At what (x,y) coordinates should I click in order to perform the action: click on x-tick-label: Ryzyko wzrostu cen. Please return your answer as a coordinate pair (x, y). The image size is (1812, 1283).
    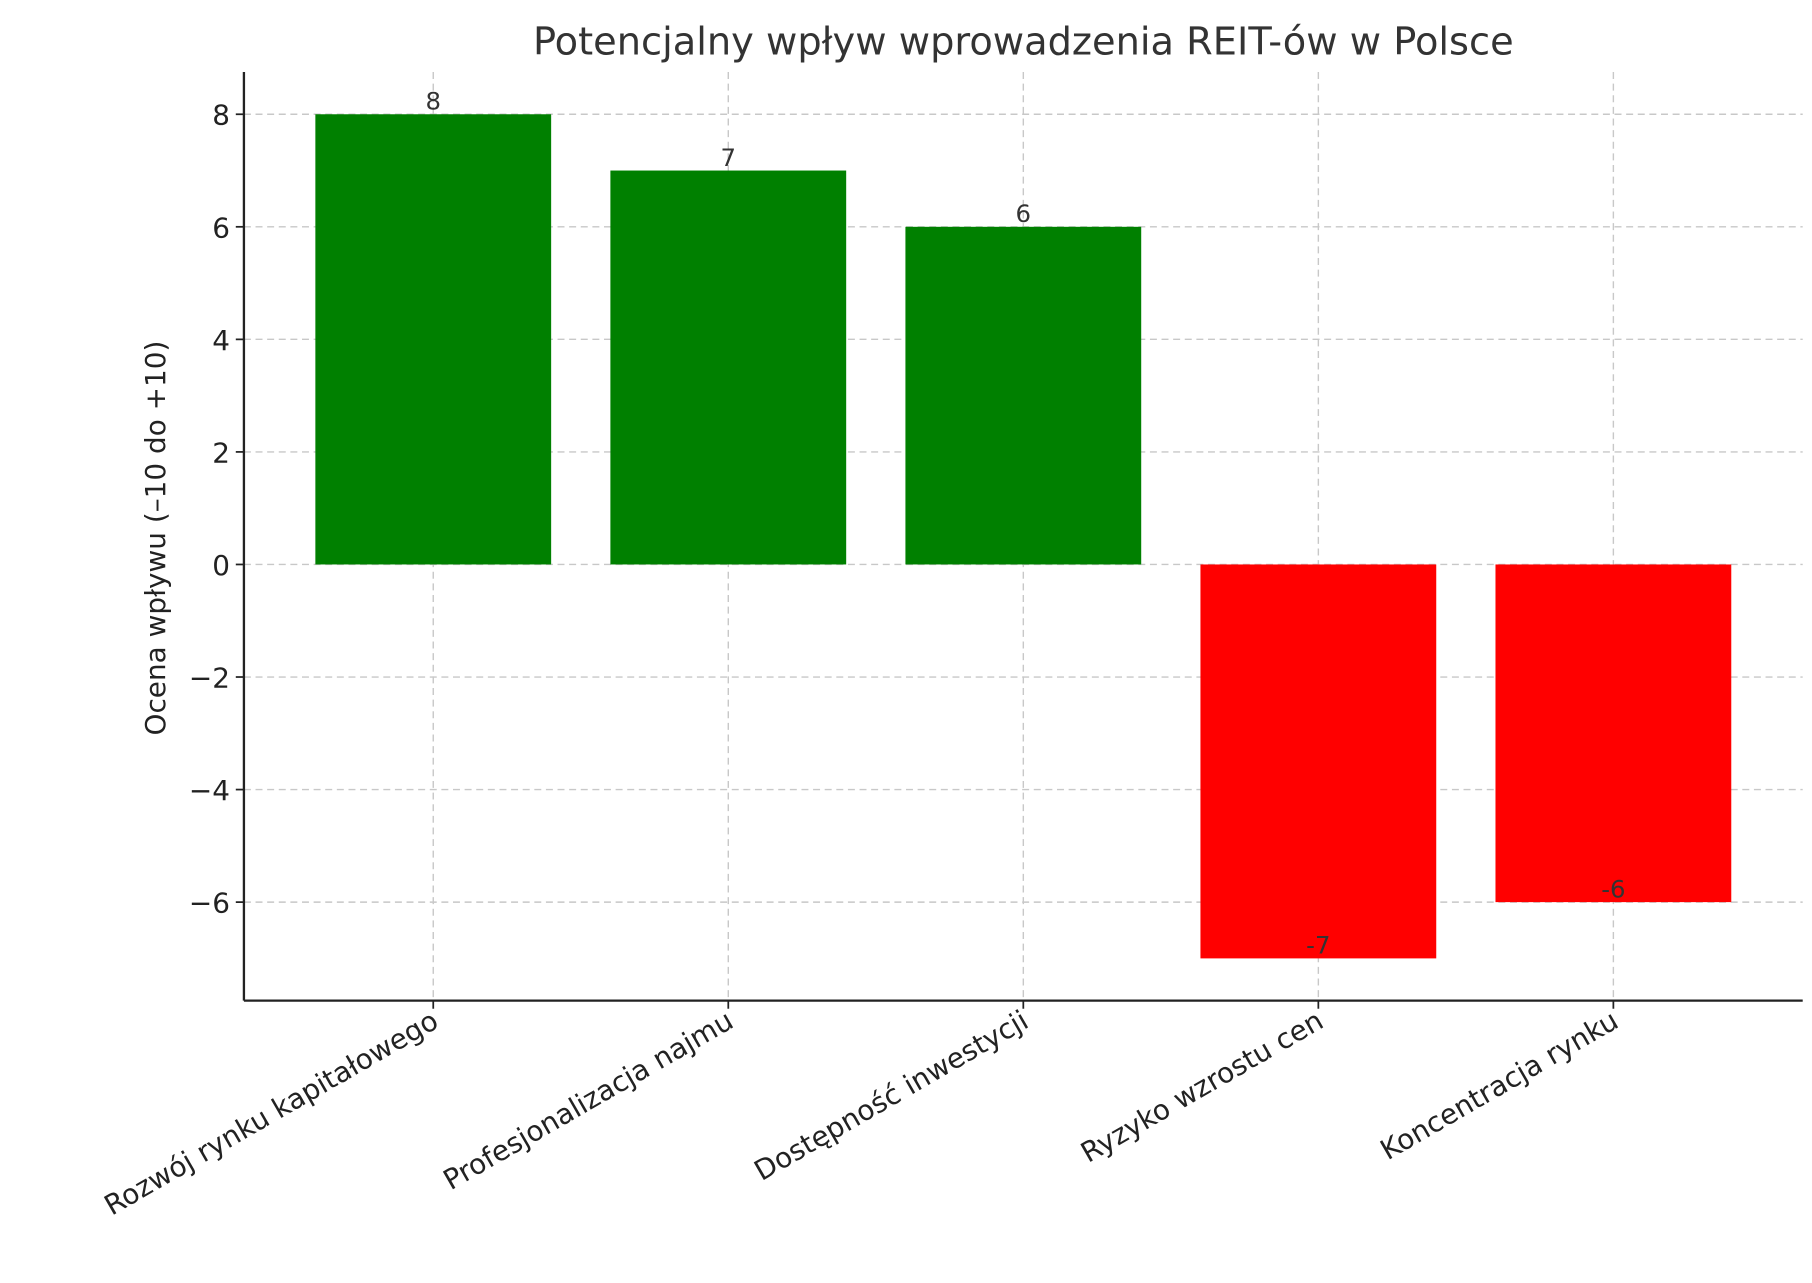
    Looking at the image, I should click on (1202, 1087).